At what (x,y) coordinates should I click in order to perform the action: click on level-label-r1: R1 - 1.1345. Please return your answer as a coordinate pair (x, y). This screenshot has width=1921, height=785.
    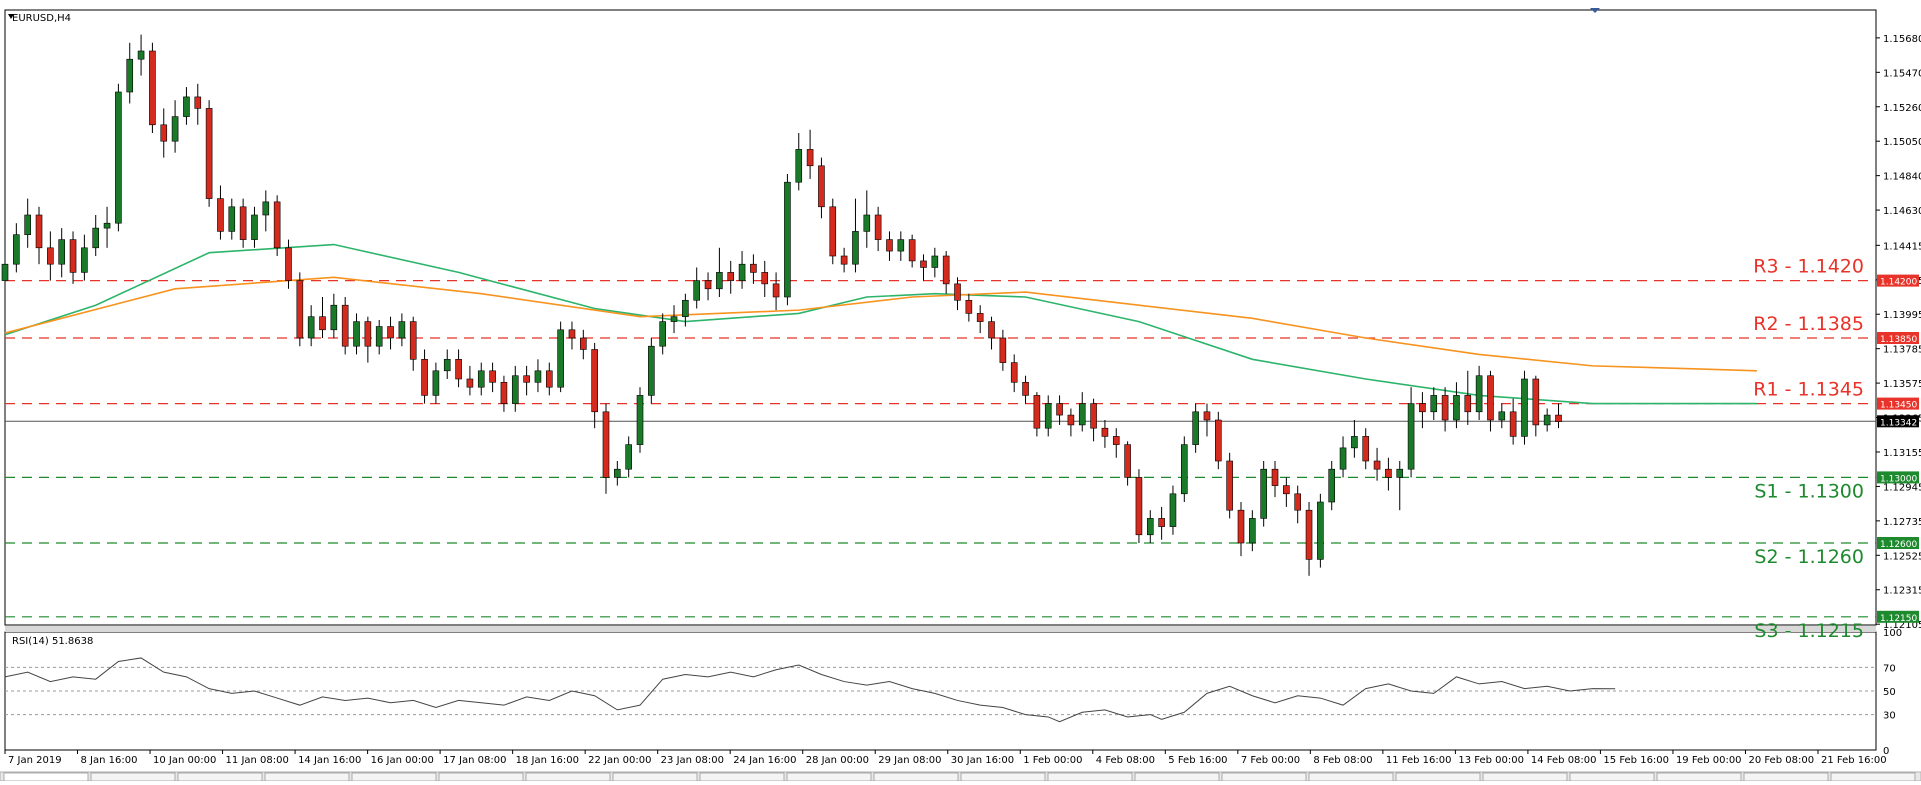
    Looking at the image, I should click on (1808, 390).